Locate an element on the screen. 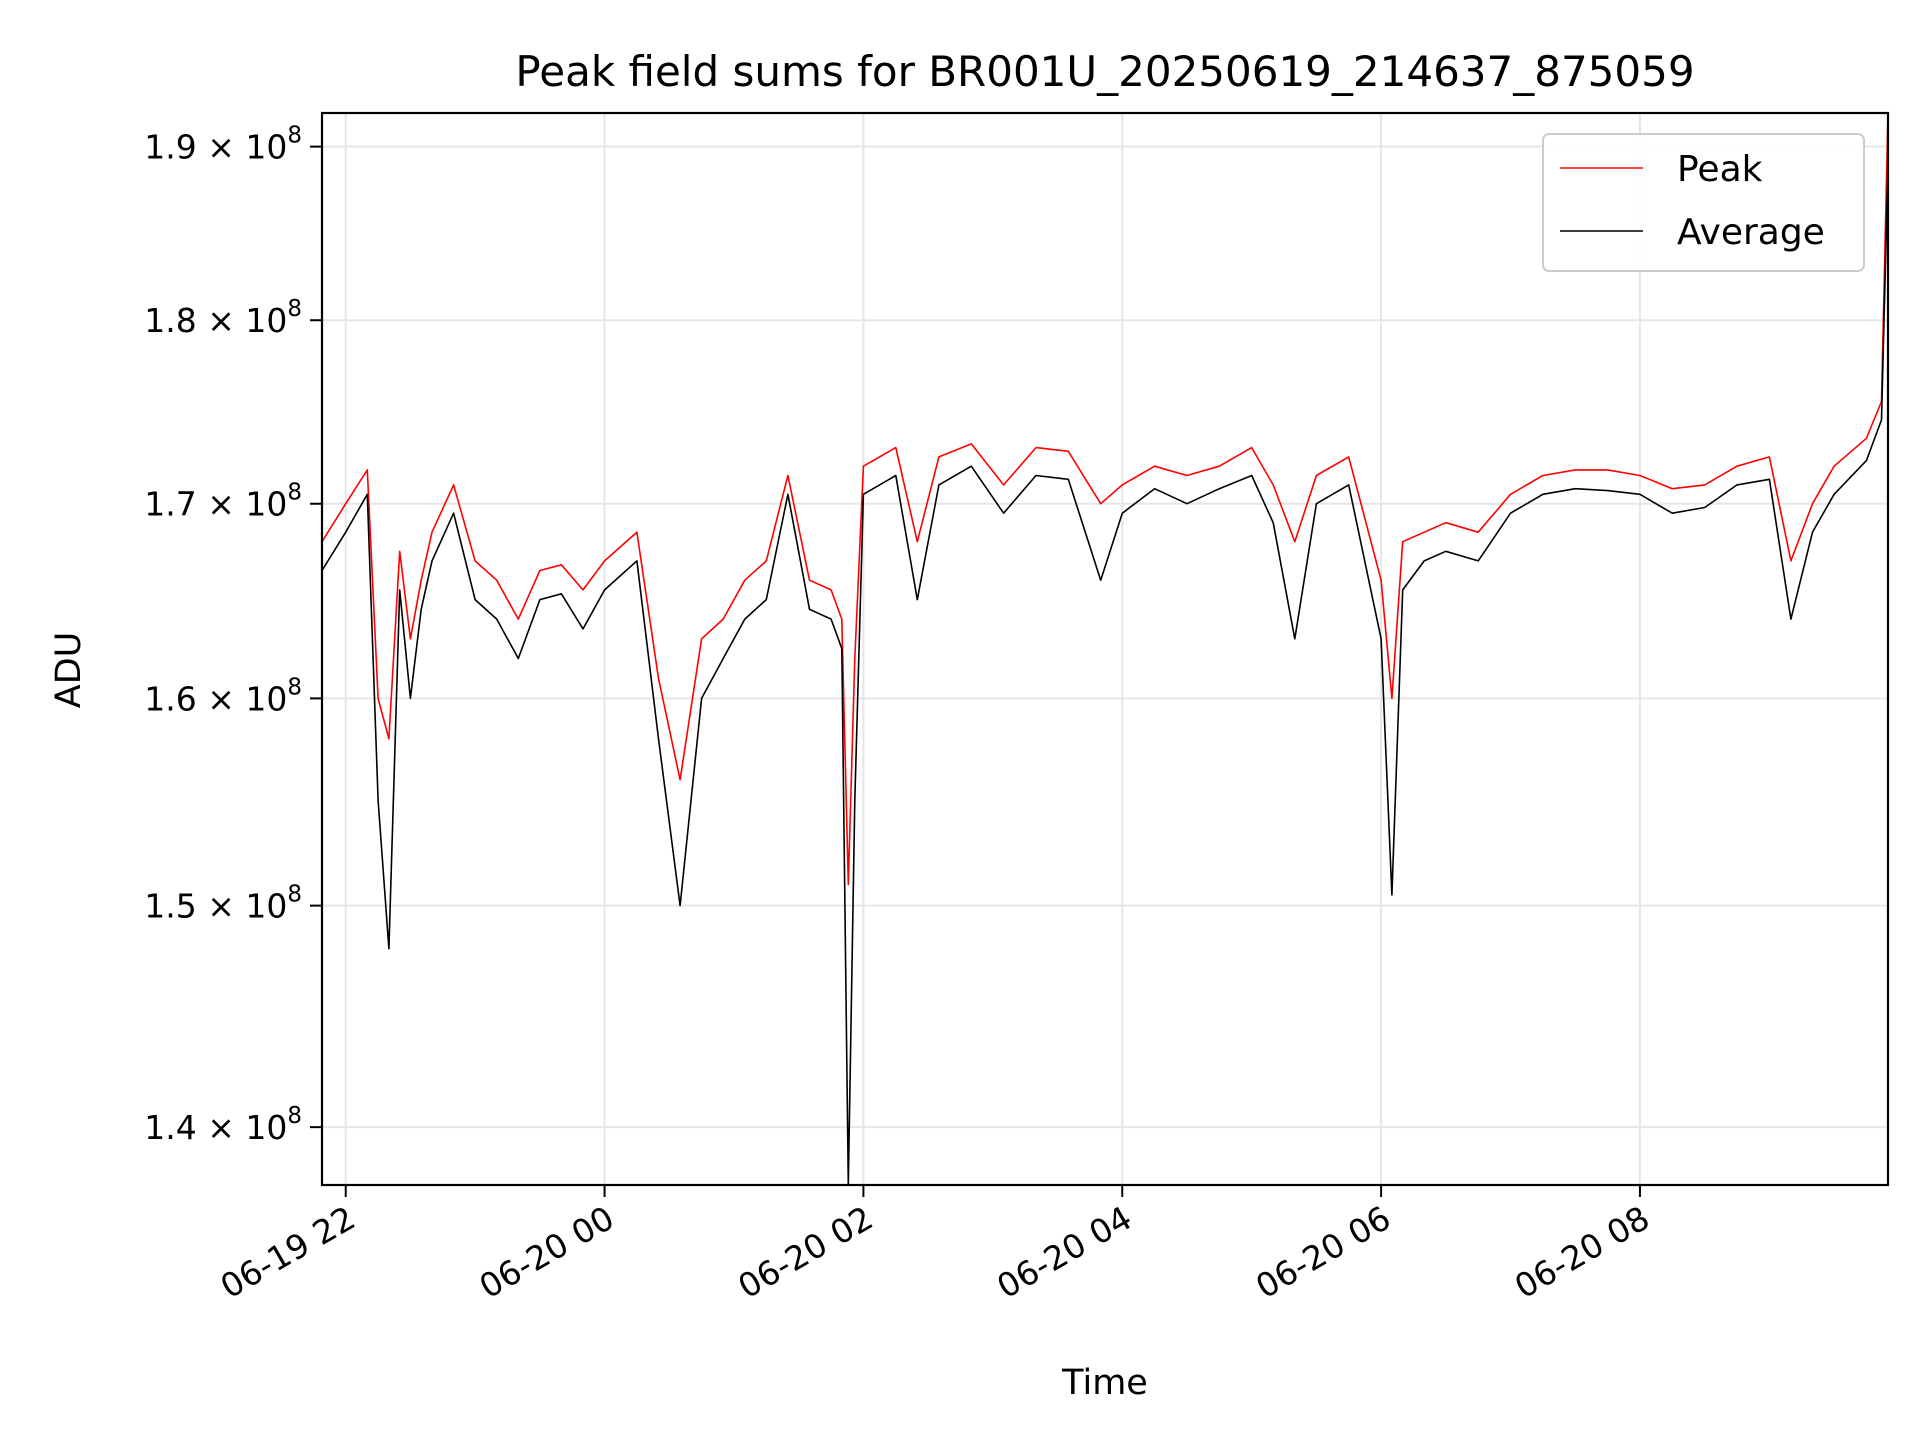  y-tick-label: 1.4 × 108 is located at coordinates (223, 1125).